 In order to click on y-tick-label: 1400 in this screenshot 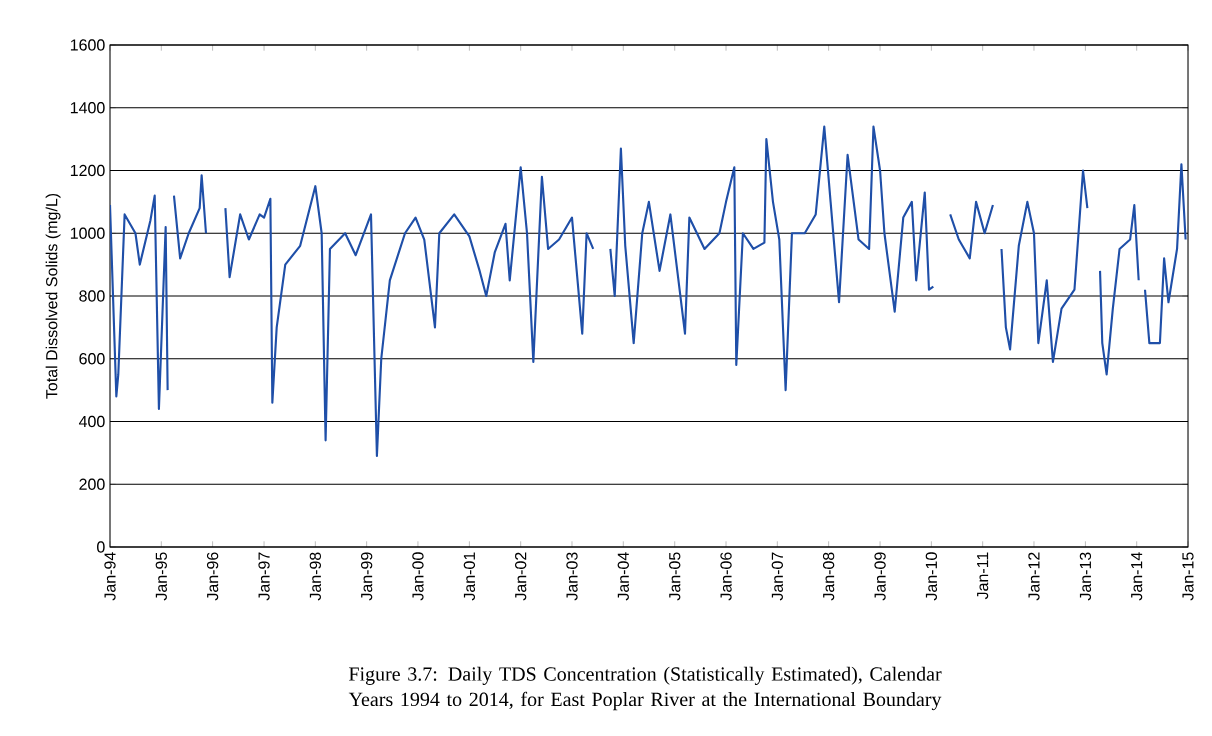, I will do `click(87, 108)`.